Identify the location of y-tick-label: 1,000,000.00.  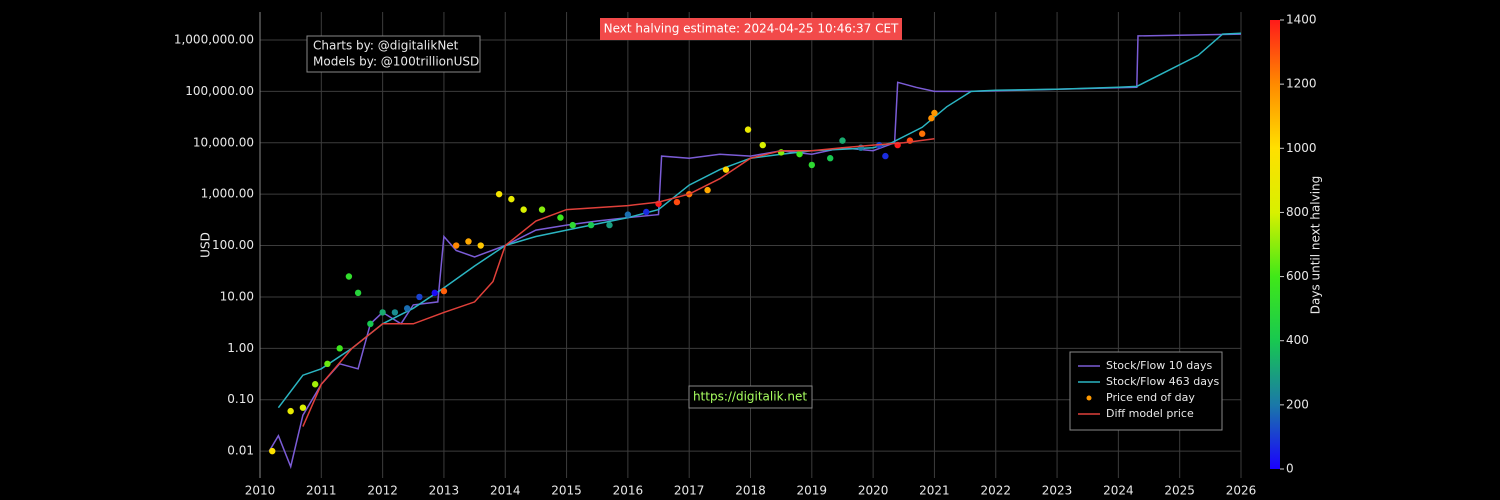
(214, 39).